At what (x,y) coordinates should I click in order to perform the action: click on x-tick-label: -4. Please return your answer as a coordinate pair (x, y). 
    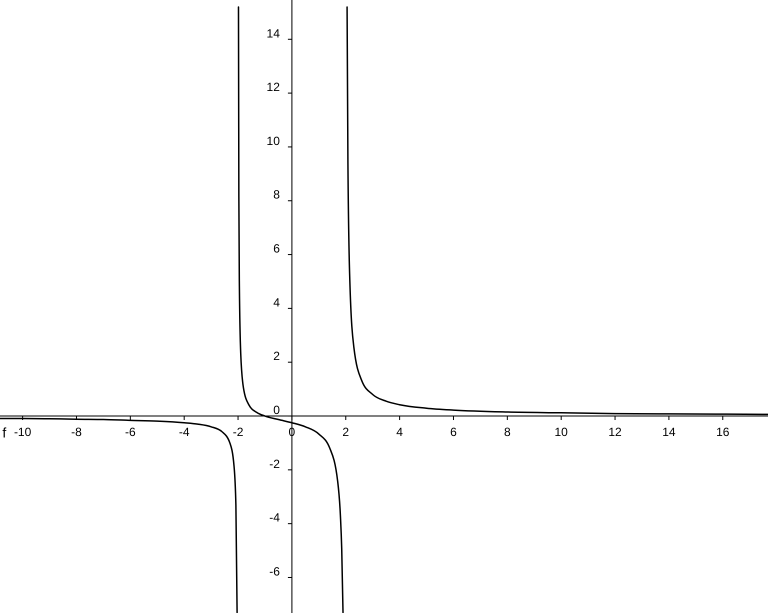
    Looking at the image, I should click on (184, 432).